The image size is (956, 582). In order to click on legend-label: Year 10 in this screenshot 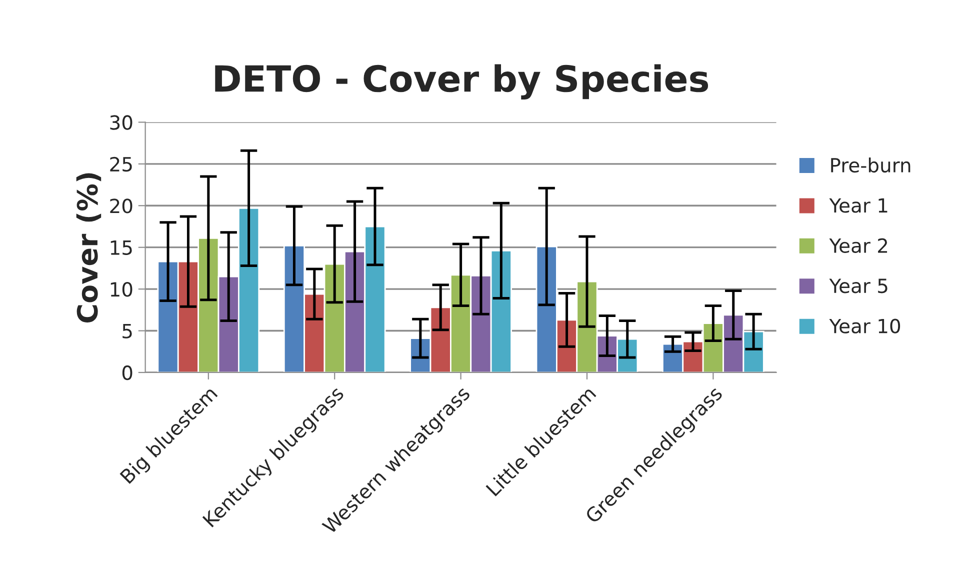, I will do `click(864, 326)`.